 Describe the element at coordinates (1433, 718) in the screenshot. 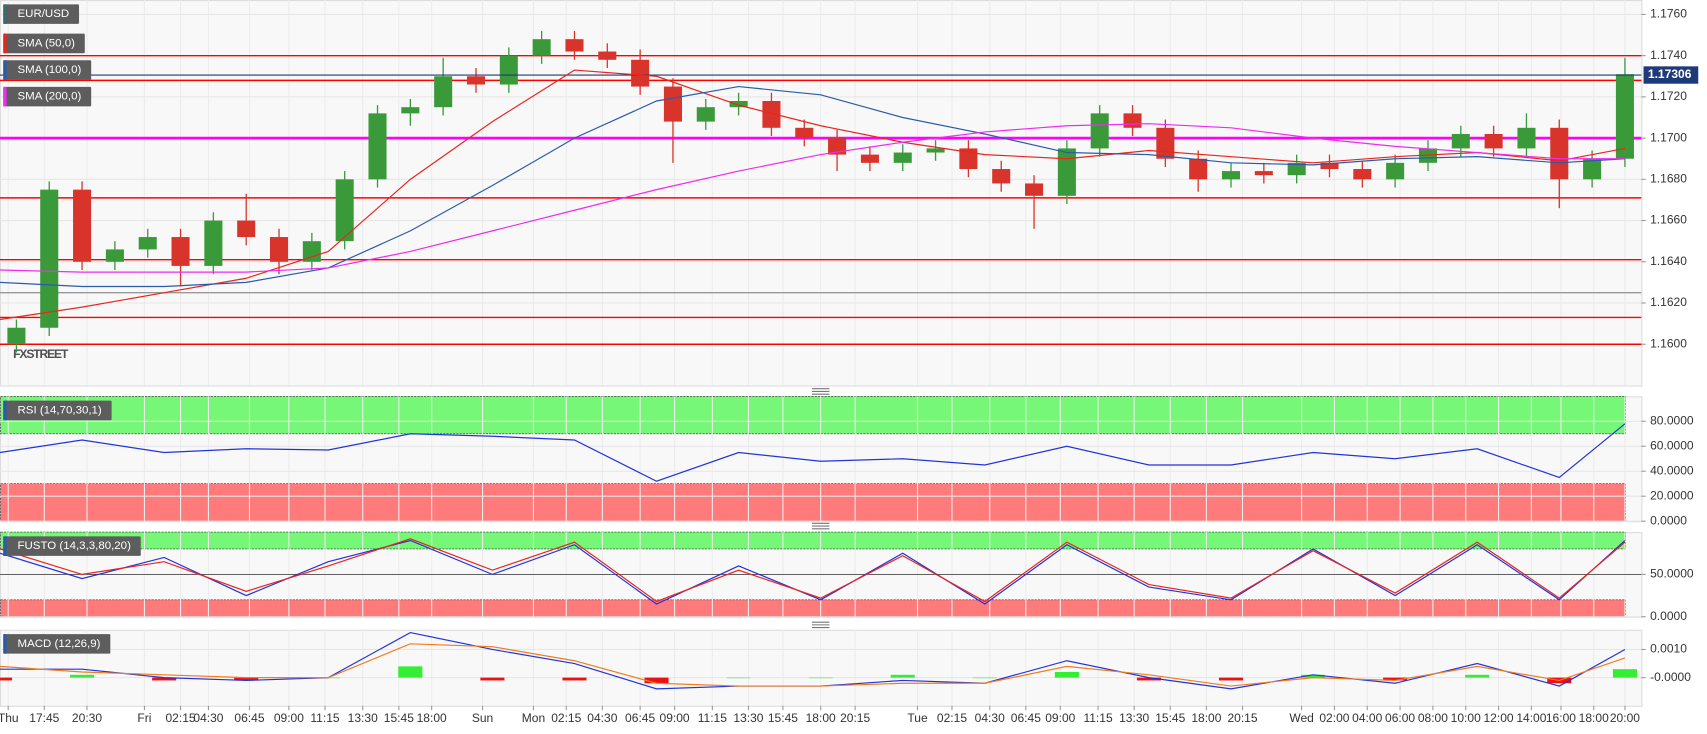

I see `x-tick-label: 08:00` at that location.